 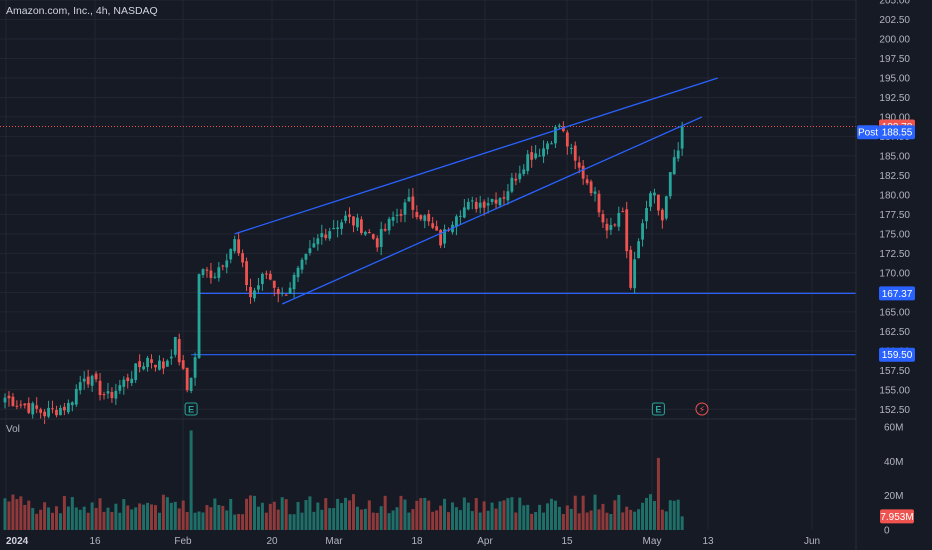 What do you see at coordinates (183, 541) in the screenshot?
I see `time-tick-label: Feb` at bounding box center [183, 541].